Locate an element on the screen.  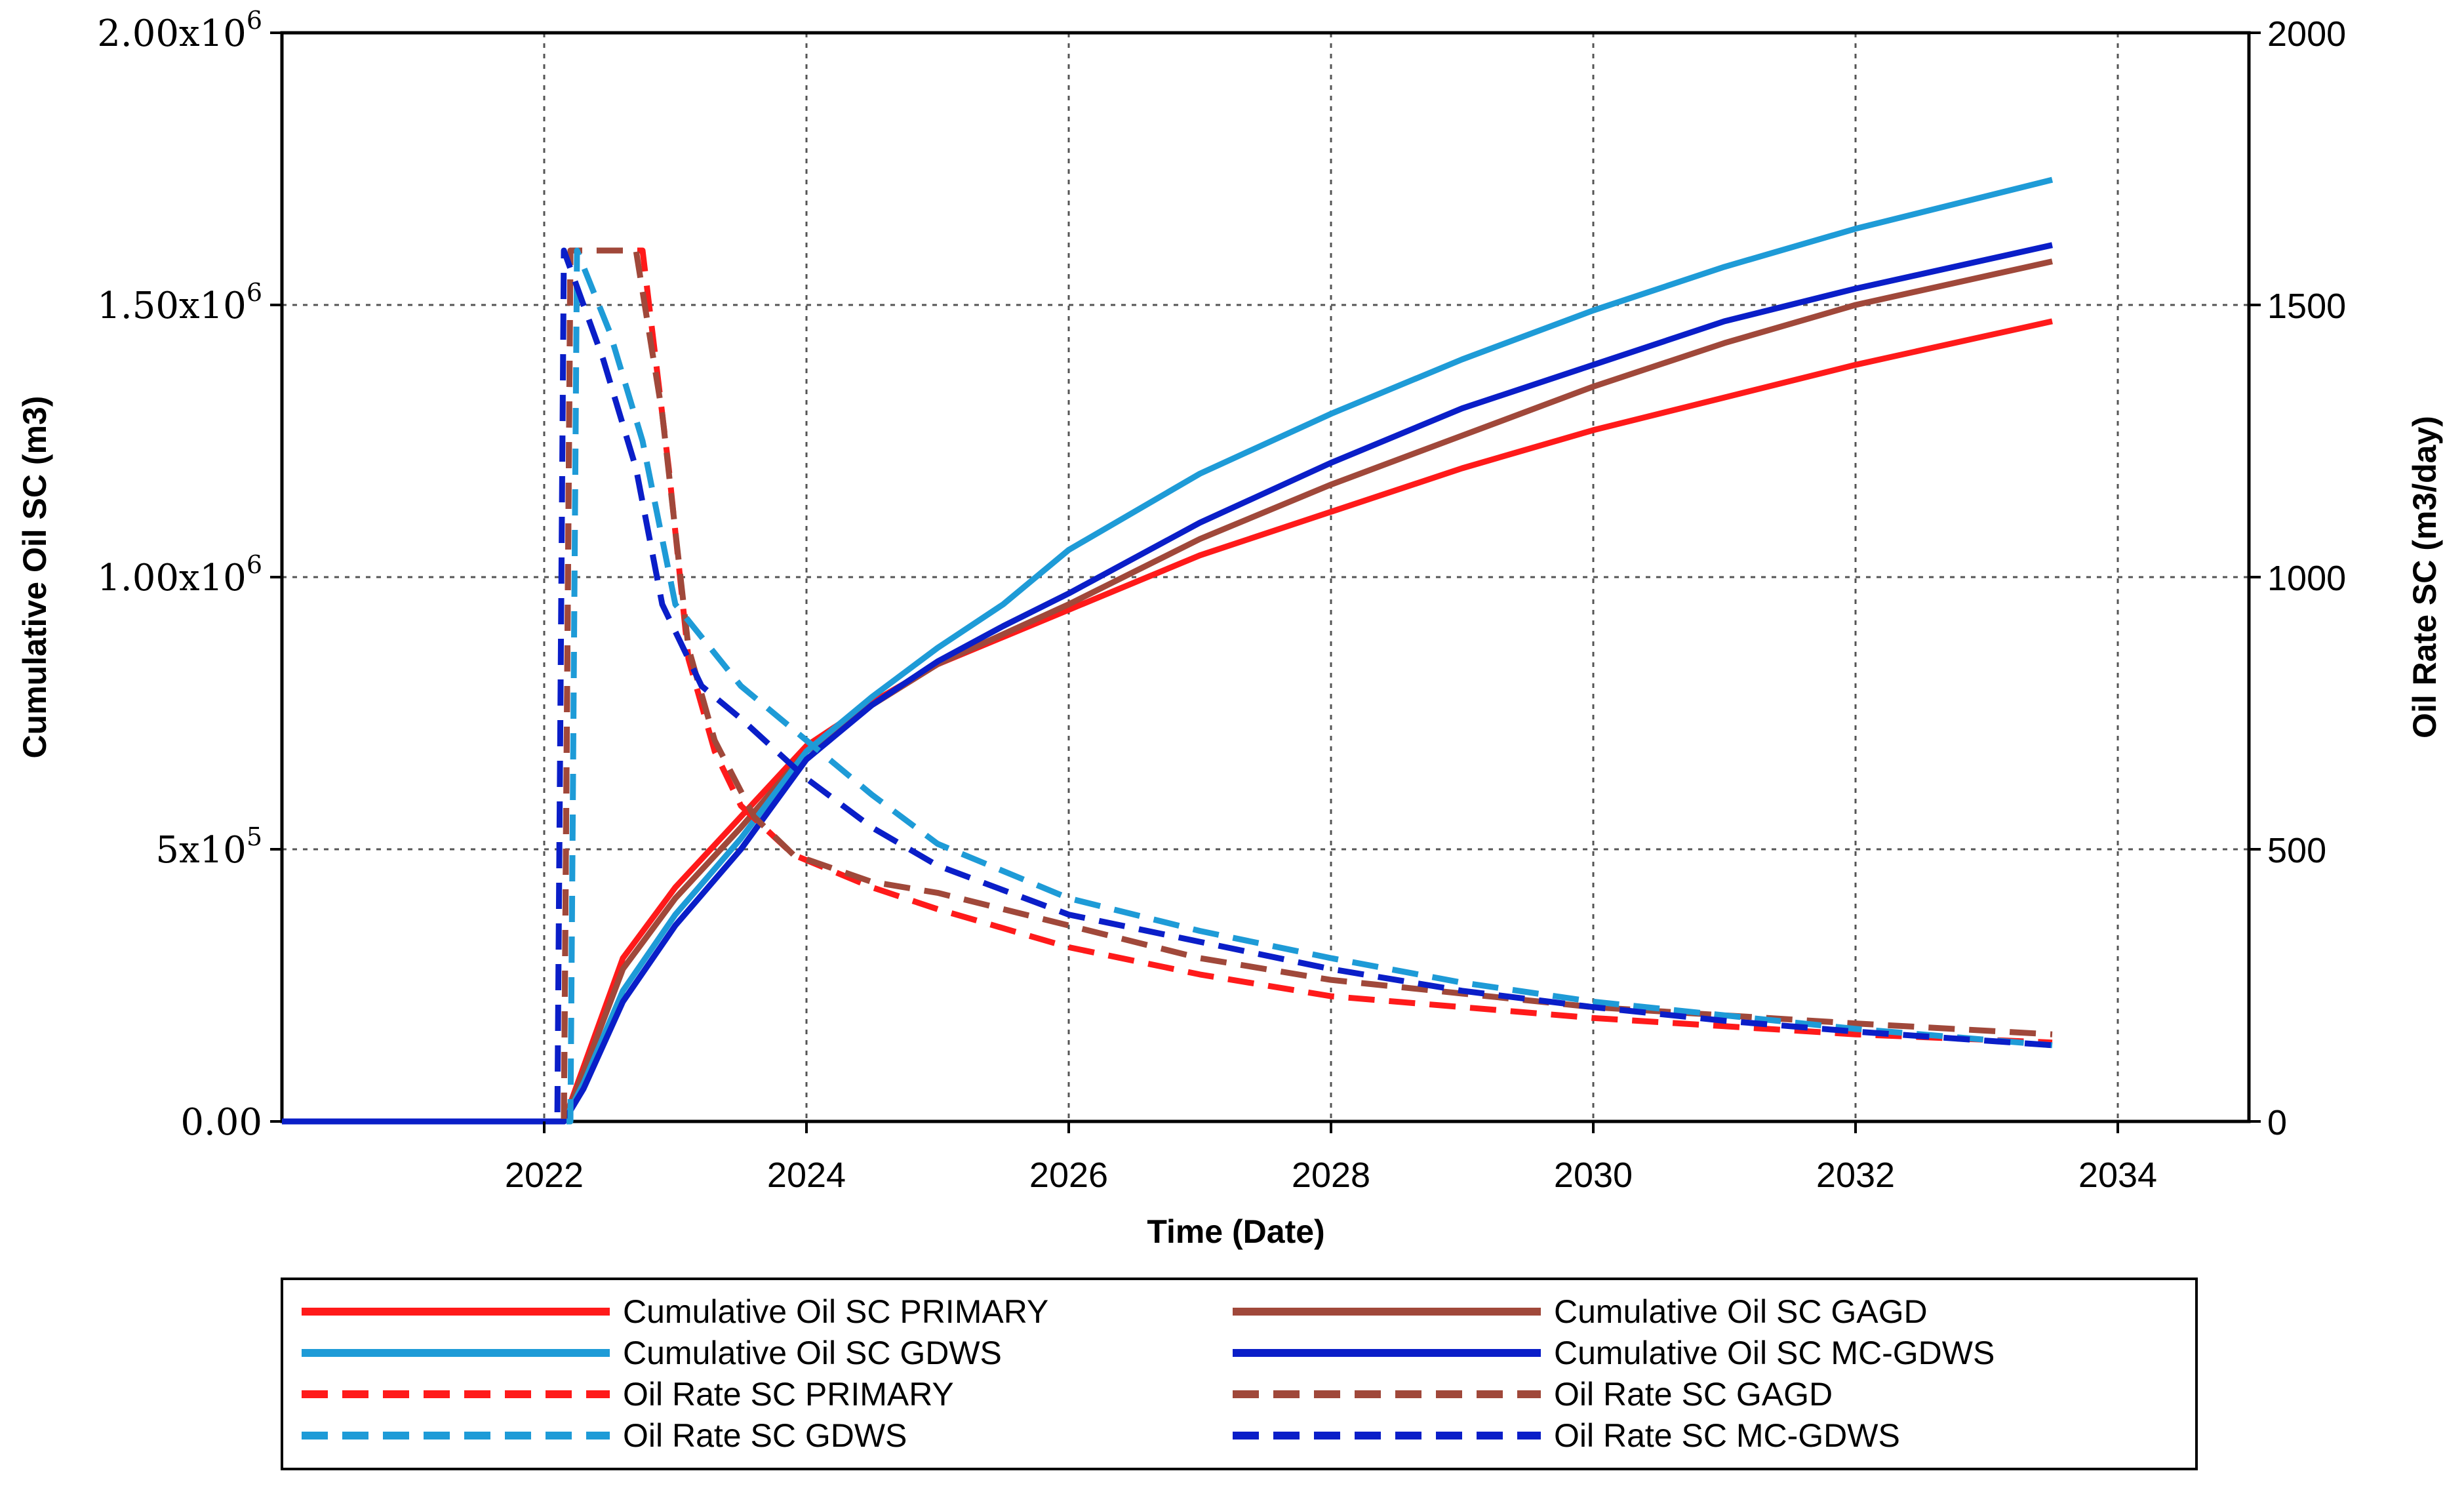
y-left-tick-label: 2.00x10⁶ is located at coordinates (179, 31).